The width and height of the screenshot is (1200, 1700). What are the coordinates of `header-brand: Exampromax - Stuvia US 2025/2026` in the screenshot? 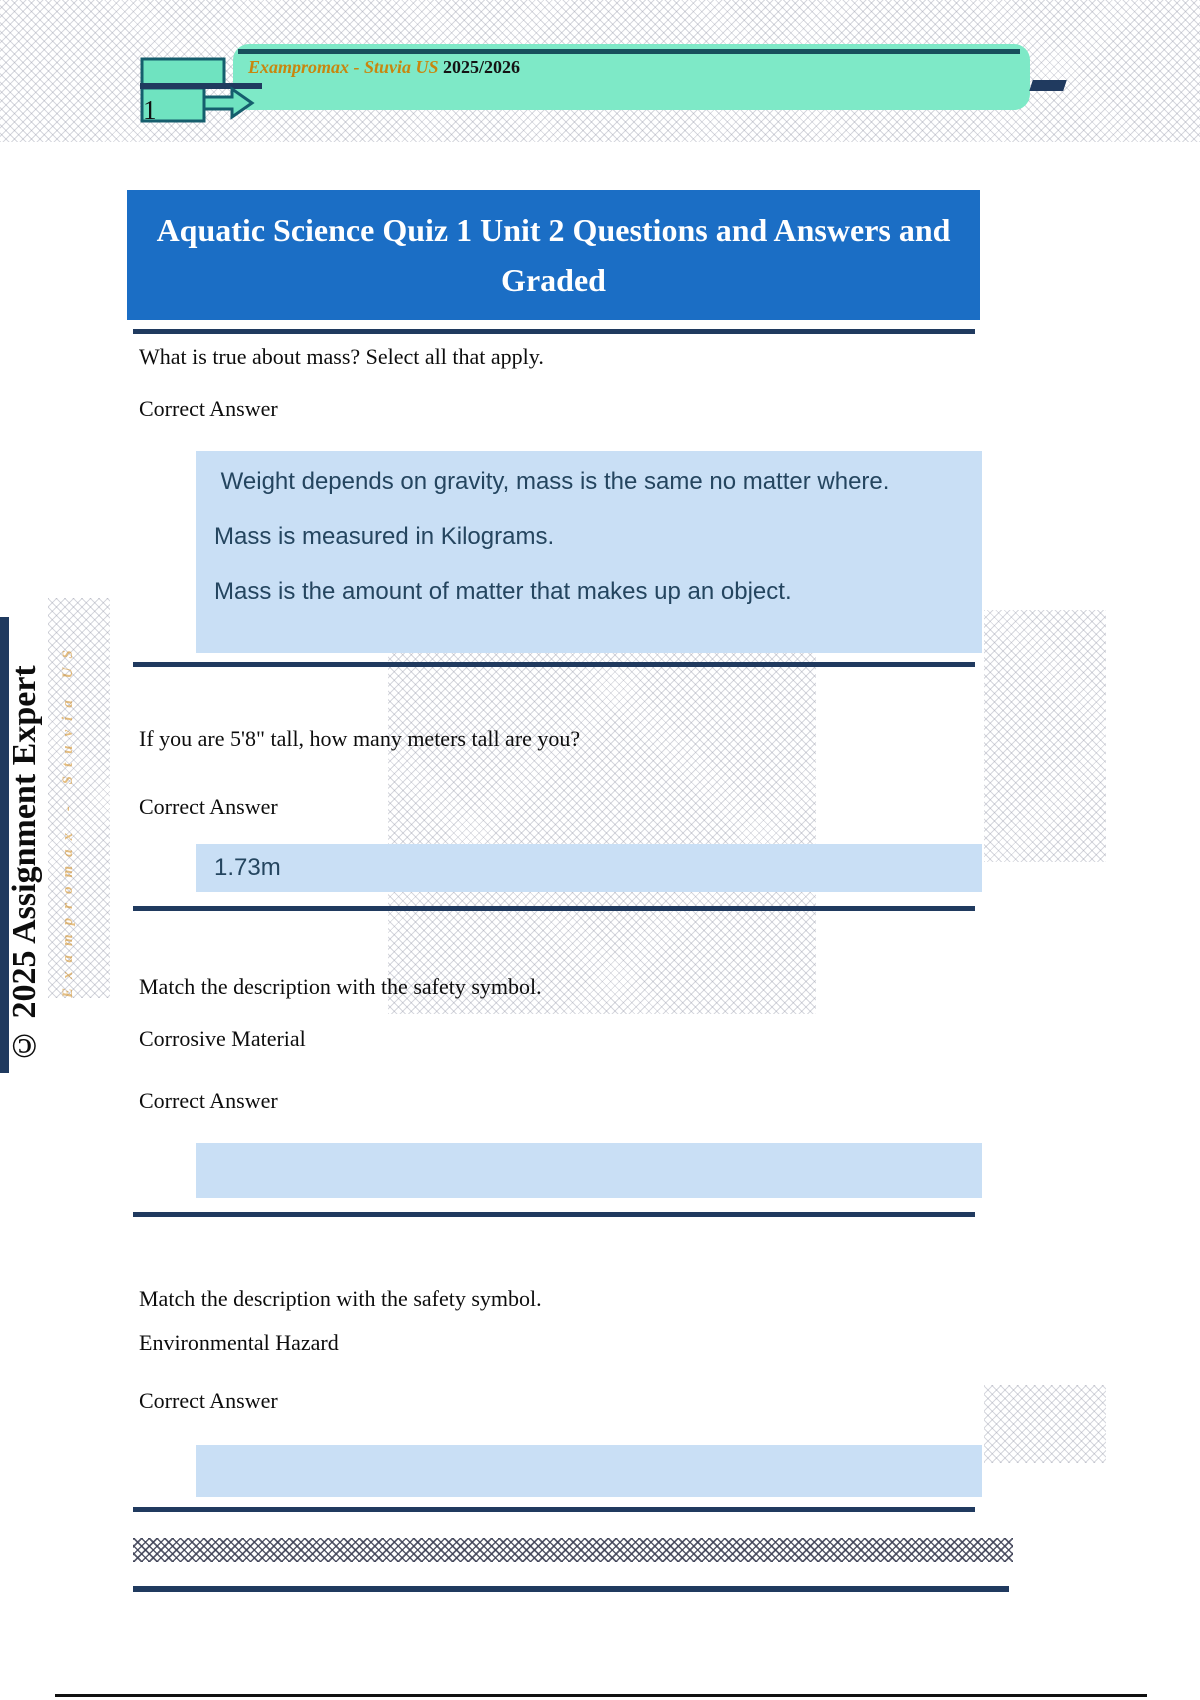 It's located at (384, 67).